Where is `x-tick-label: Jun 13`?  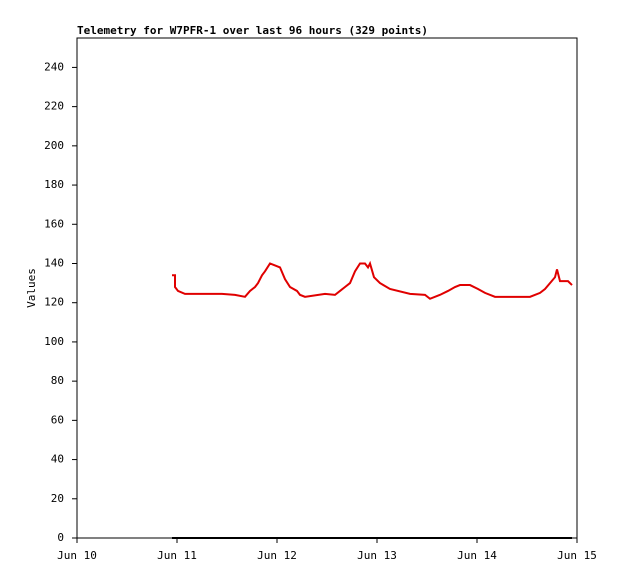 x-tick-label: Jun 13 is located at coordinates (377, 555).